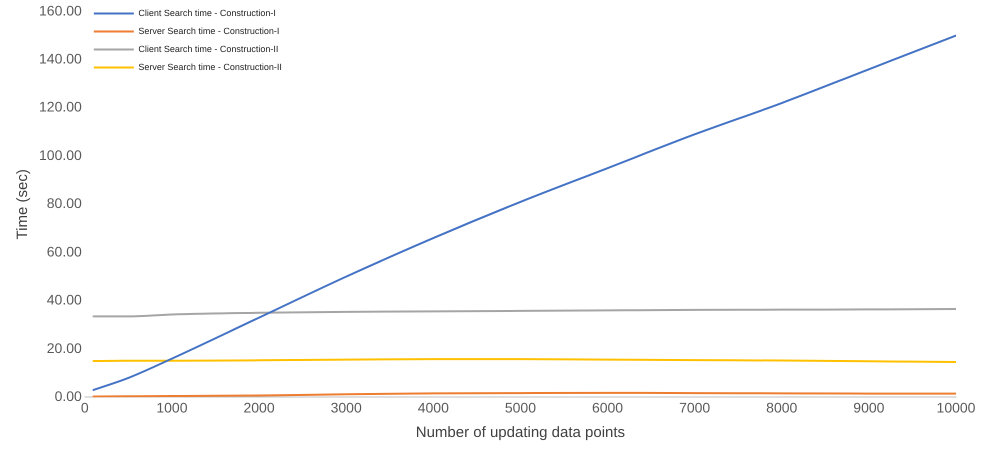  I want to click on line-series, so click(524, 313).